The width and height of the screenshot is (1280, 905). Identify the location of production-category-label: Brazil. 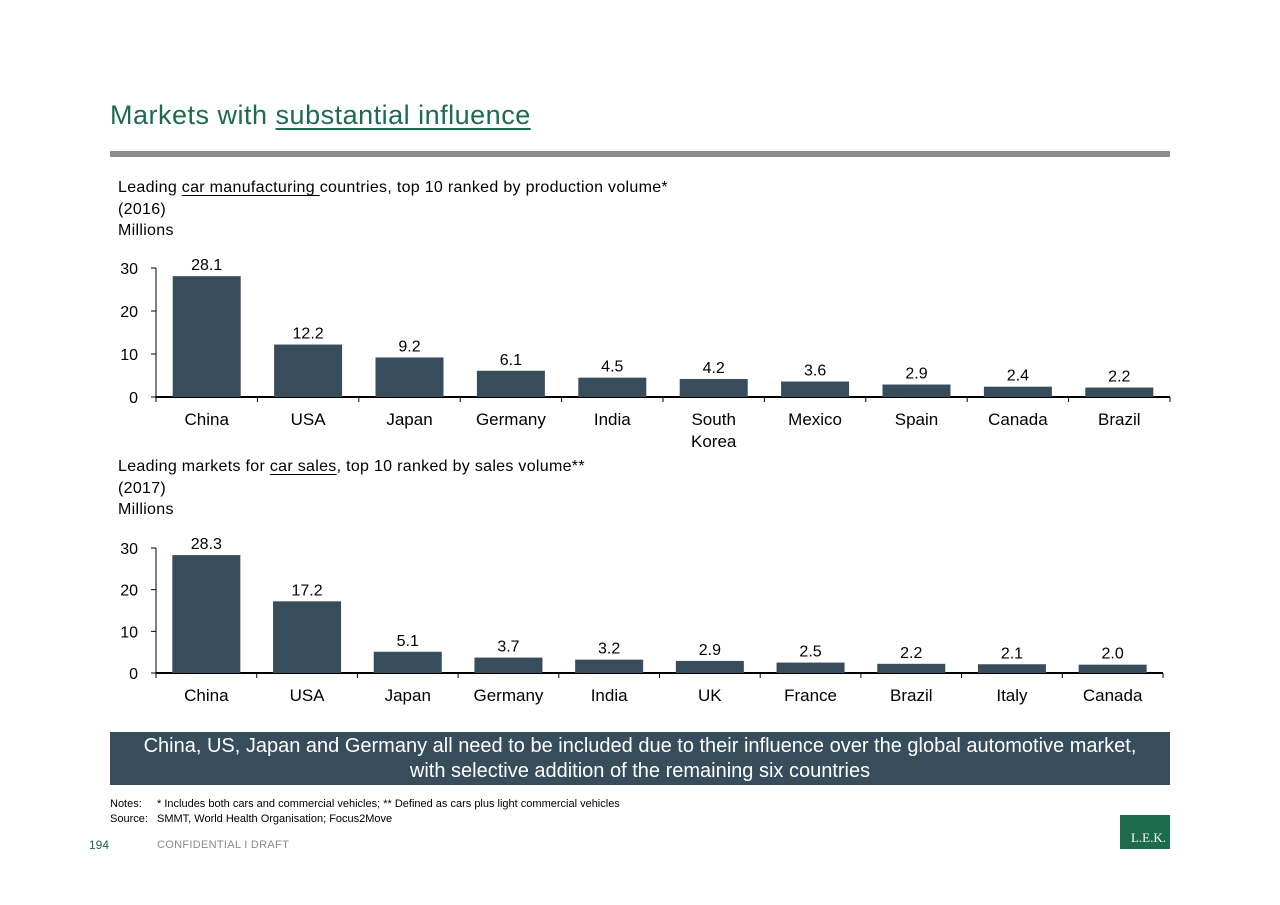
(1119, 419).